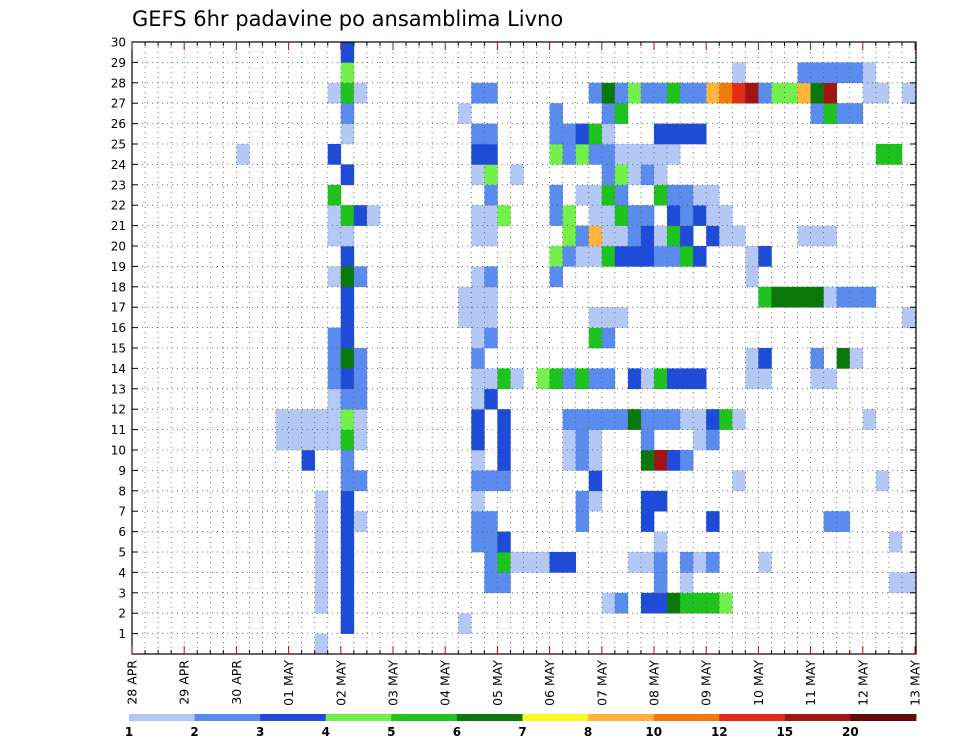 The image size is (960, 742). What do you see at coordinates (347, 19) in the screenshot?
I see `chart-title: GEFS 6hr padavine po ansamblima Livno` at bounding box center [347, 19].